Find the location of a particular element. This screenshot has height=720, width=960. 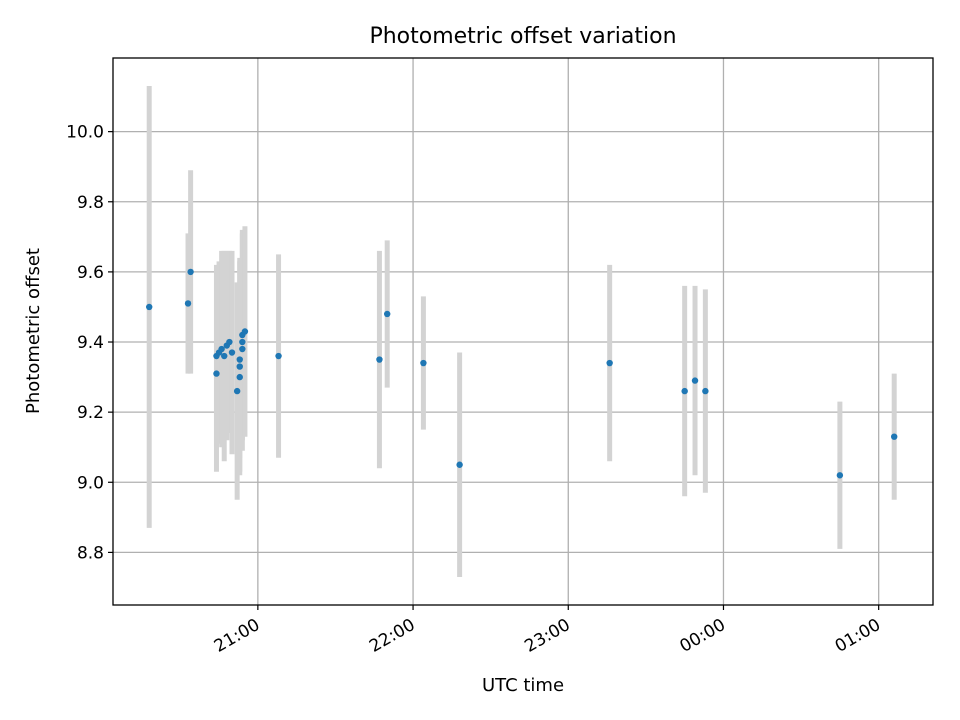

chart-title: Photometric offset variation is located at coordinates (522, 36).